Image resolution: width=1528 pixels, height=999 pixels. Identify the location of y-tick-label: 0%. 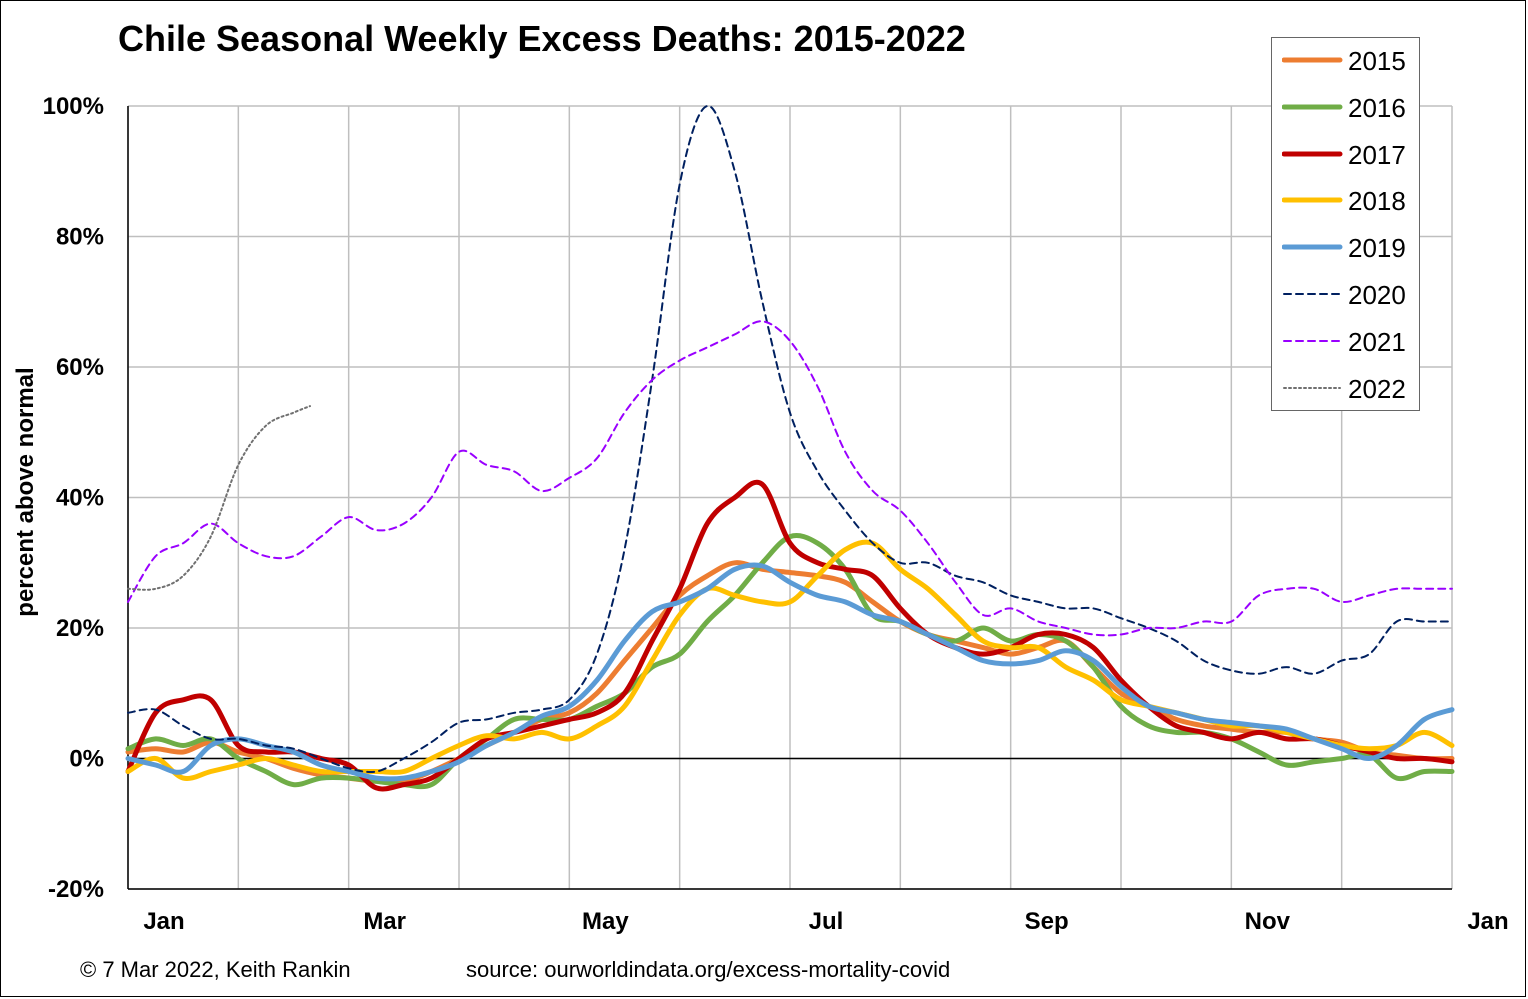
(86, 759).